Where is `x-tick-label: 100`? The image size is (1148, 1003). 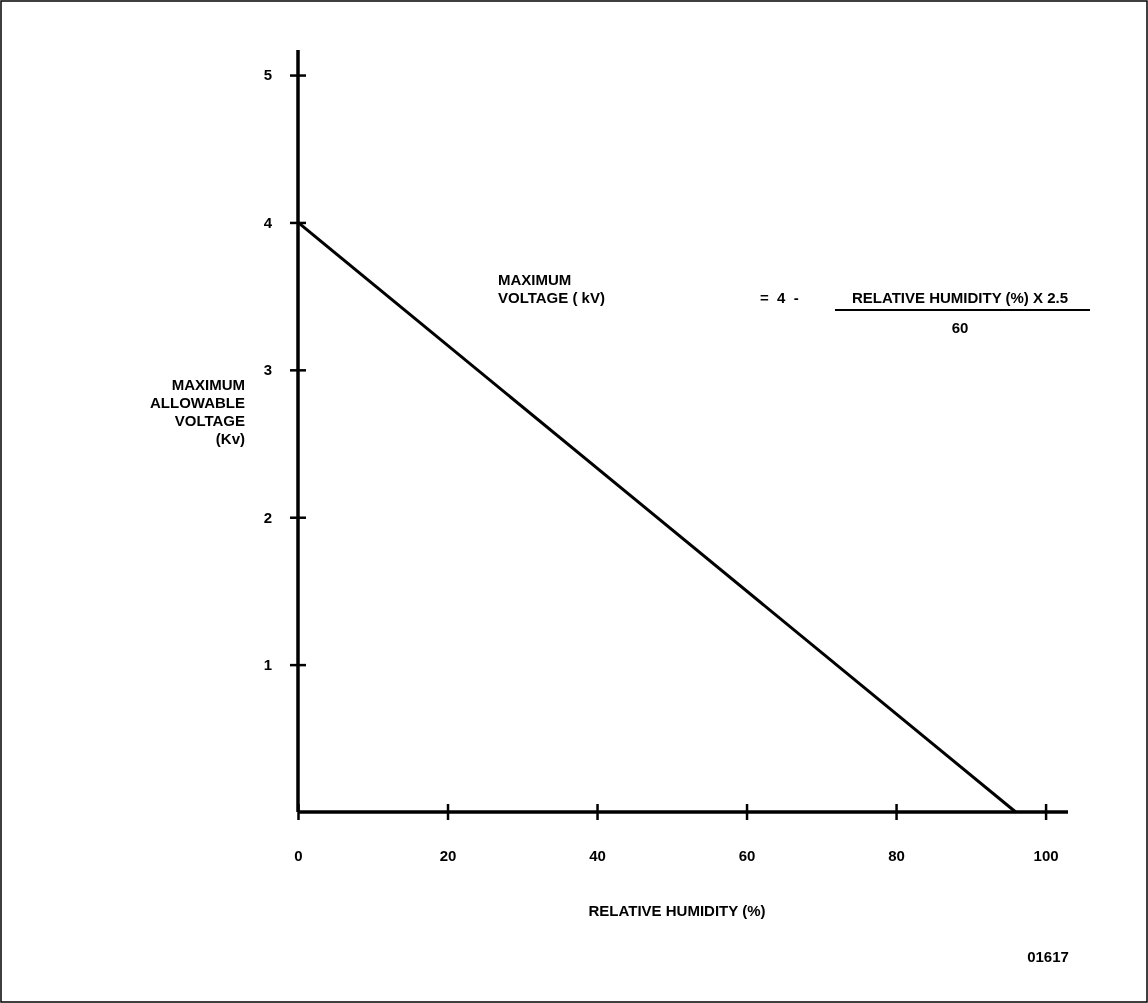
x-tick-label: 100 is located at coordinates (1046, 855).